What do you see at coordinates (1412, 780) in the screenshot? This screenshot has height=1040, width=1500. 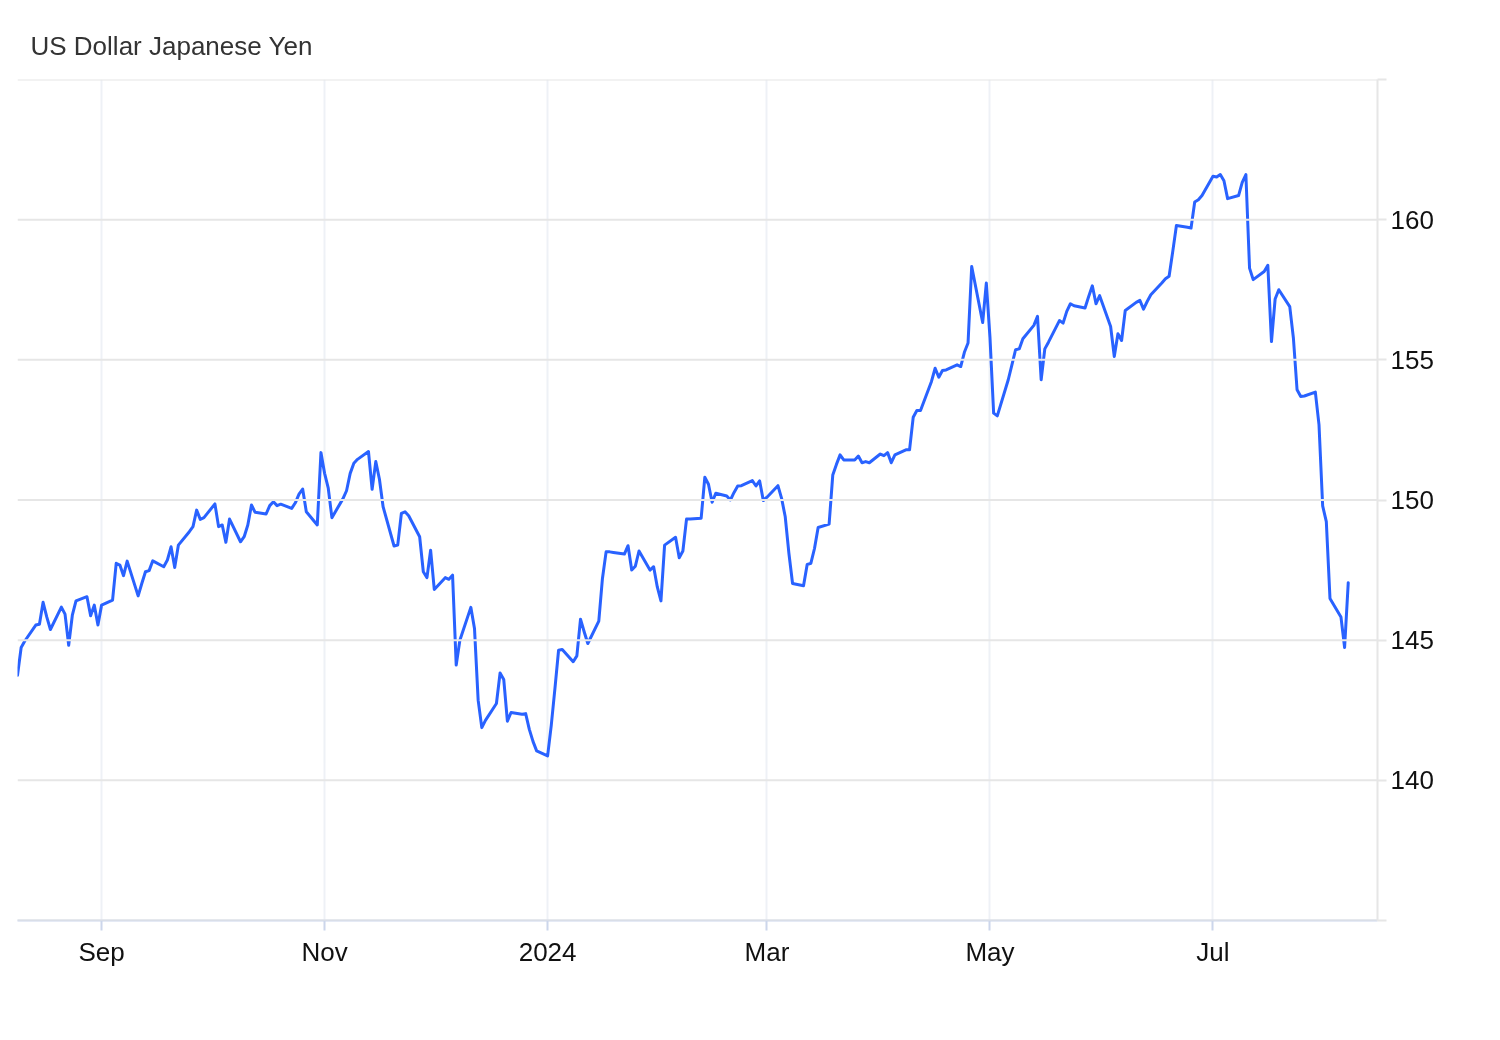 I see `y-tick-label: 140` at bounding box center [1412, 780].